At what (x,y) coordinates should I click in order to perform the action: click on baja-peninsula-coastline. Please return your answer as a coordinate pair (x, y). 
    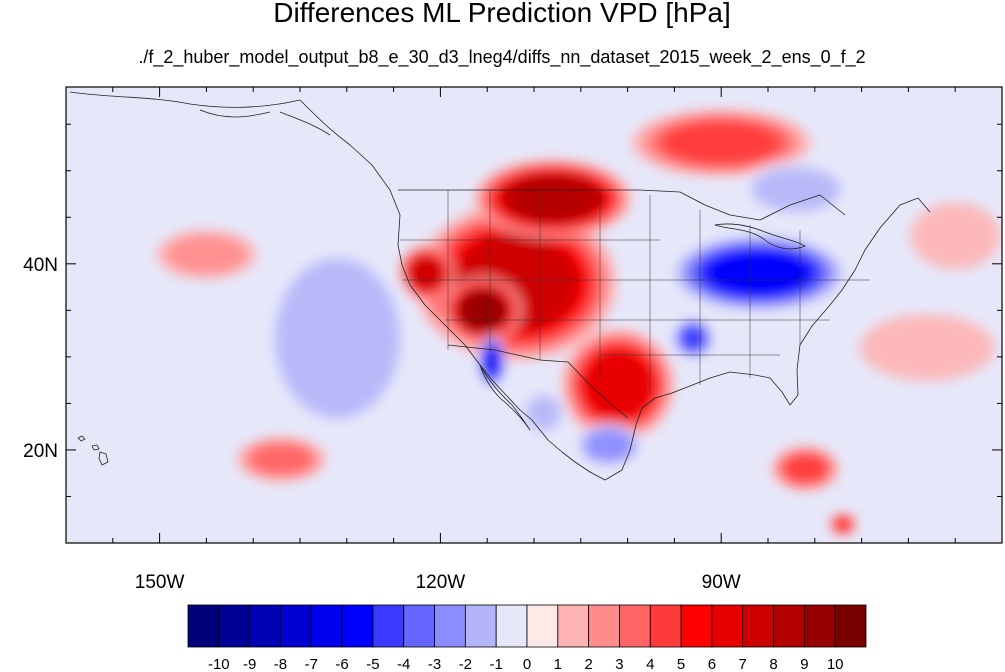
    Looking at the image, I should click on (505, 397).